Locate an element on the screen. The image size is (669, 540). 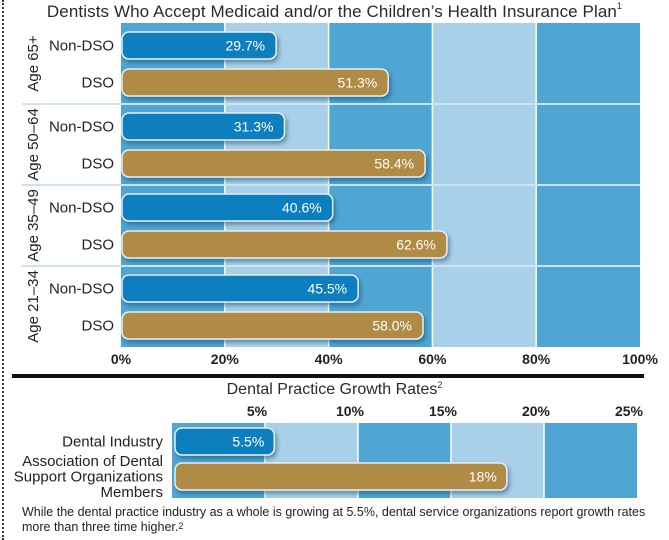
bar-value-label: 45.5% is located at coordinates (327, 289).